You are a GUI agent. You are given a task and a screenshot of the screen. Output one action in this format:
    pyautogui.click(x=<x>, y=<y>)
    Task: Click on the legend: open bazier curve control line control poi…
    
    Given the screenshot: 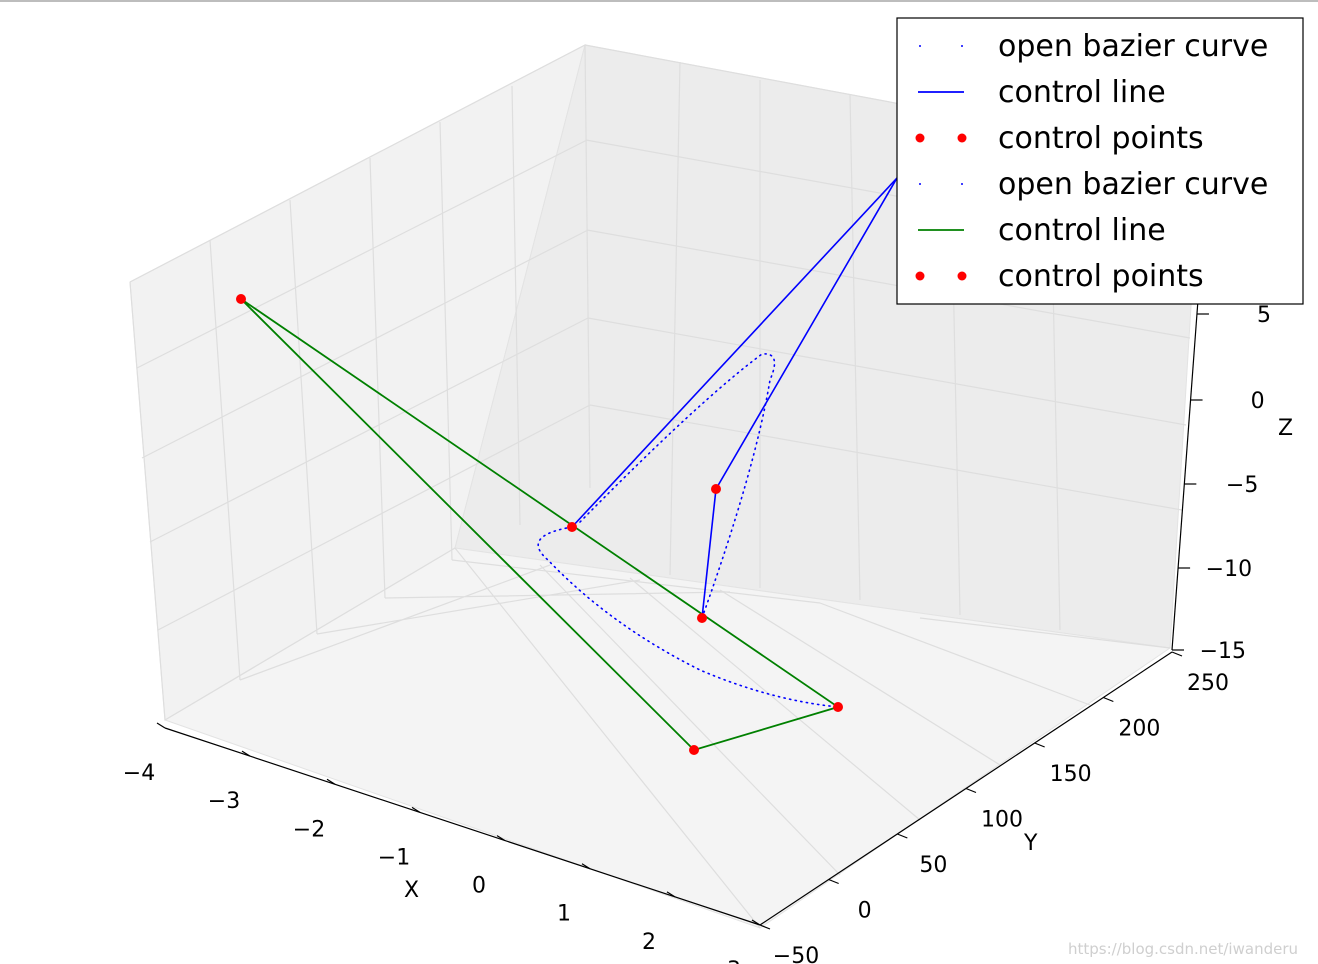 What is the action you would take?
    pyautogui.click(x=1100, y=161)
    